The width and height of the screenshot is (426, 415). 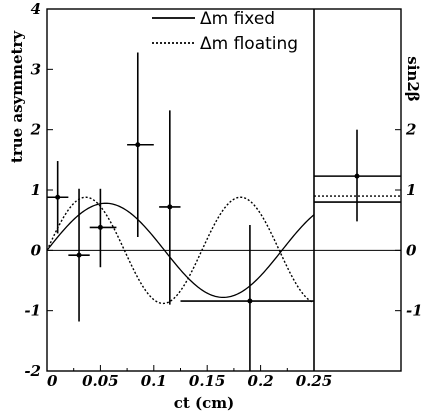 What do you see at coordinates (32, 371) in the screenshot?
I see `y-tick-label: -2` at bounding box center [32, 371].